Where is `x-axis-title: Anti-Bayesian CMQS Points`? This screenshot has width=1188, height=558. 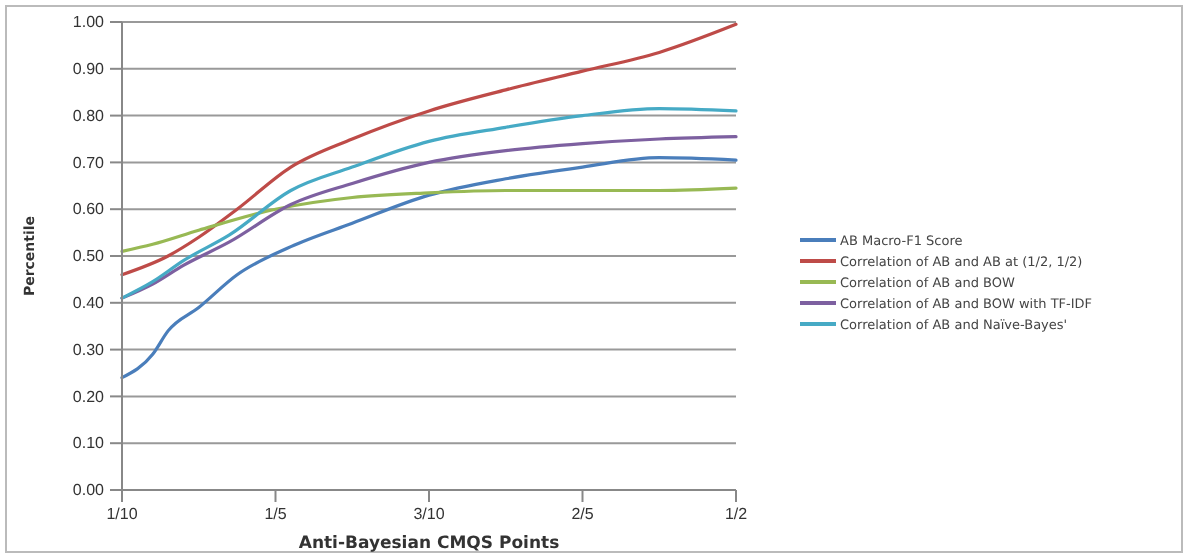 x-axis-title: Anti-Bayesian CMQS Points is located at coordinates (429, 544).